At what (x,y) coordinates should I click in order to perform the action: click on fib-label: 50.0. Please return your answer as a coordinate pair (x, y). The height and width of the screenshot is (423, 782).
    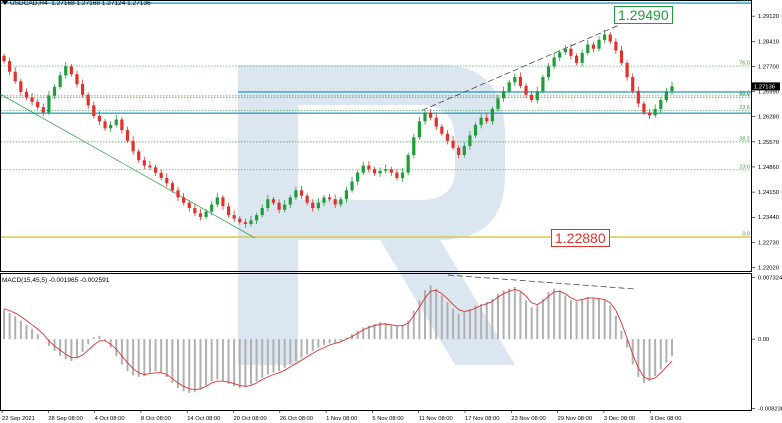
    Looking at the image, I should click on (744, 95).